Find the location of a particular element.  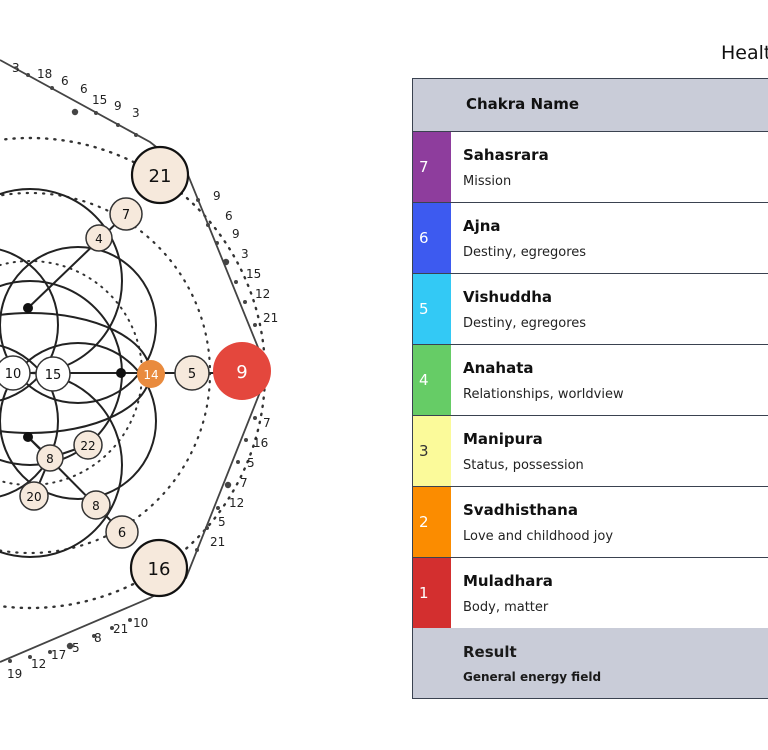

table-row: 5 Vishuddha Destiny, egregores is located at coordinates (590, 309).